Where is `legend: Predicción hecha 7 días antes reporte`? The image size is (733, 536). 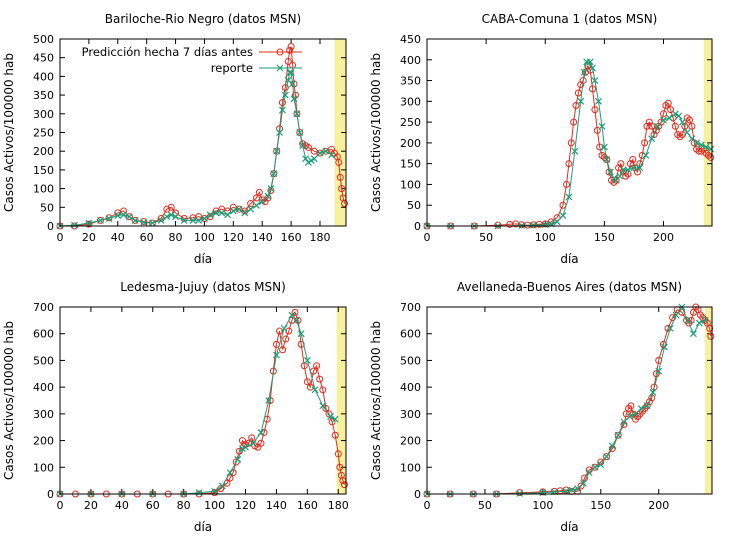
legend: Predicción hecha 7 días antes reporte is located at coordinates (192, 60).